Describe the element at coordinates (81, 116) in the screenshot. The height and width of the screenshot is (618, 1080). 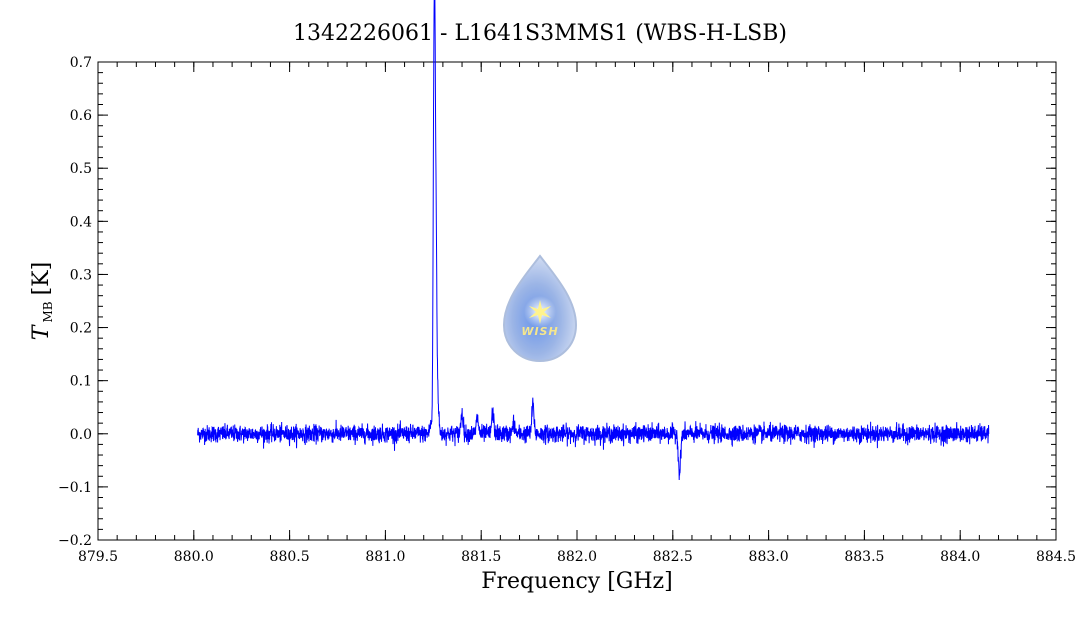
I see `y-tick-label: 0.6` at that location.